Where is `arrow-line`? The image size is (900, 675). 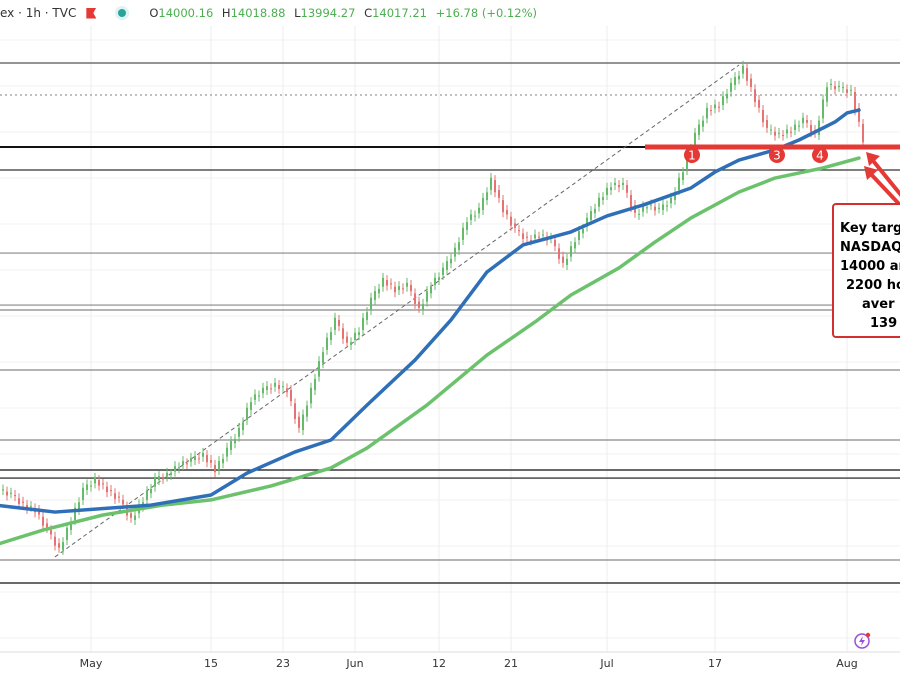
arrow-line is located at coordinates (883, 188).